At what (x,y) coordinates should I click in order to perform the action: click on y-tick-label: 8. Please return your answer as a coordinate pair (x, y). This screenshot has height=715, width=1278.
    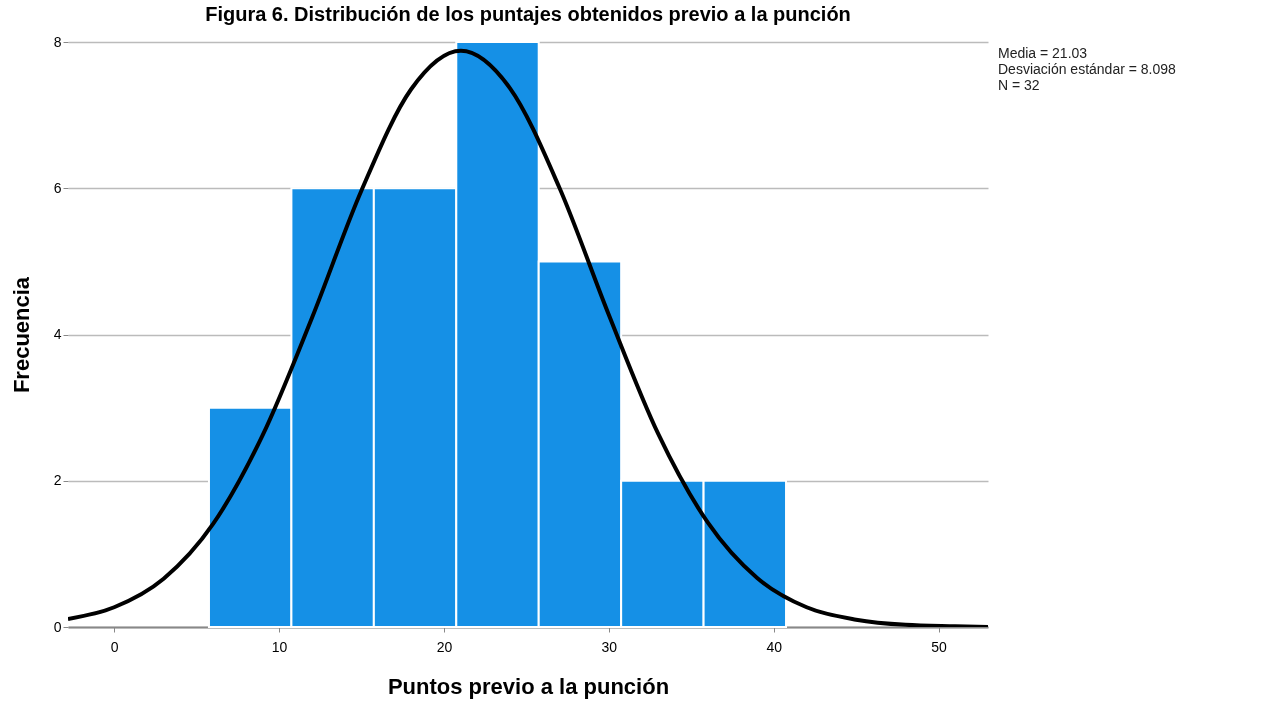
    Looking at the image, I should click on (57, 41).